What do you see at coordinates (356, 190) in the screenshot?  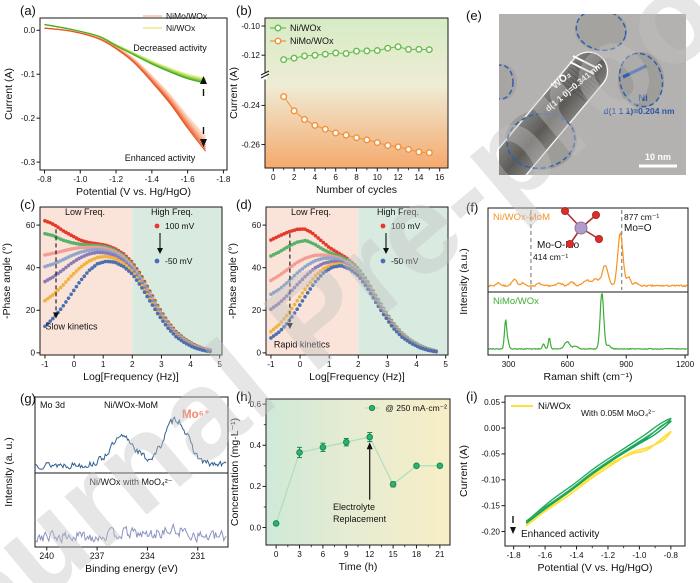 I see `svg-text: Number of cycles` at bounding box center [356, 190].